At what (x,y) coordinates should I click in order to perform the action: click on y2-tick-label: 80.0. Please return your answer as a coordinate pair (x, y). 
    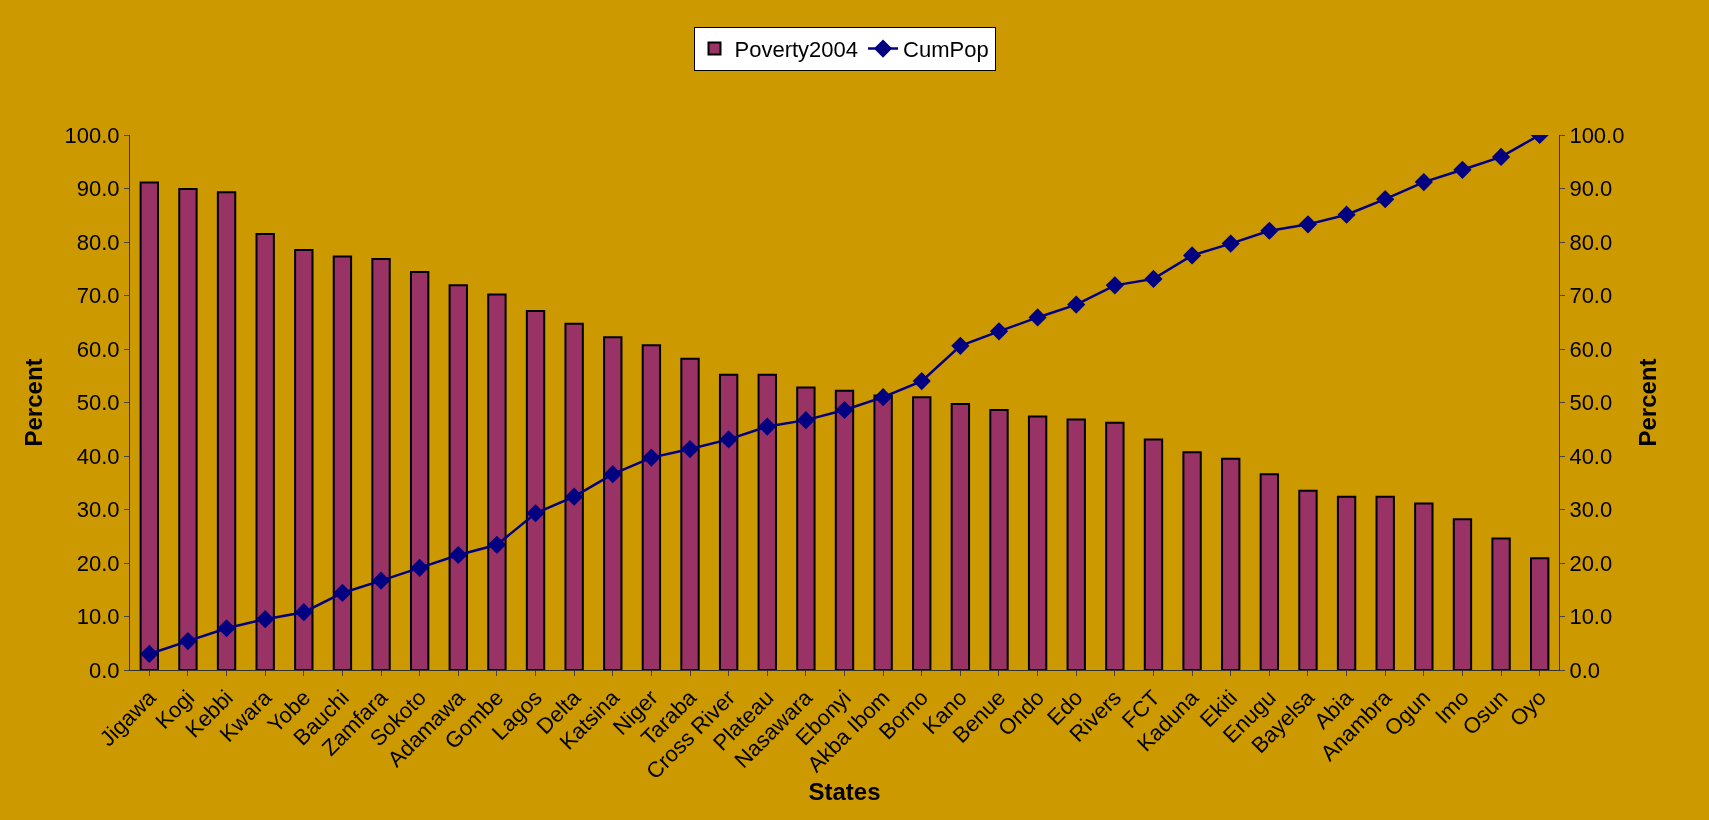
    Looking at the image, I should click on (1591, 242).